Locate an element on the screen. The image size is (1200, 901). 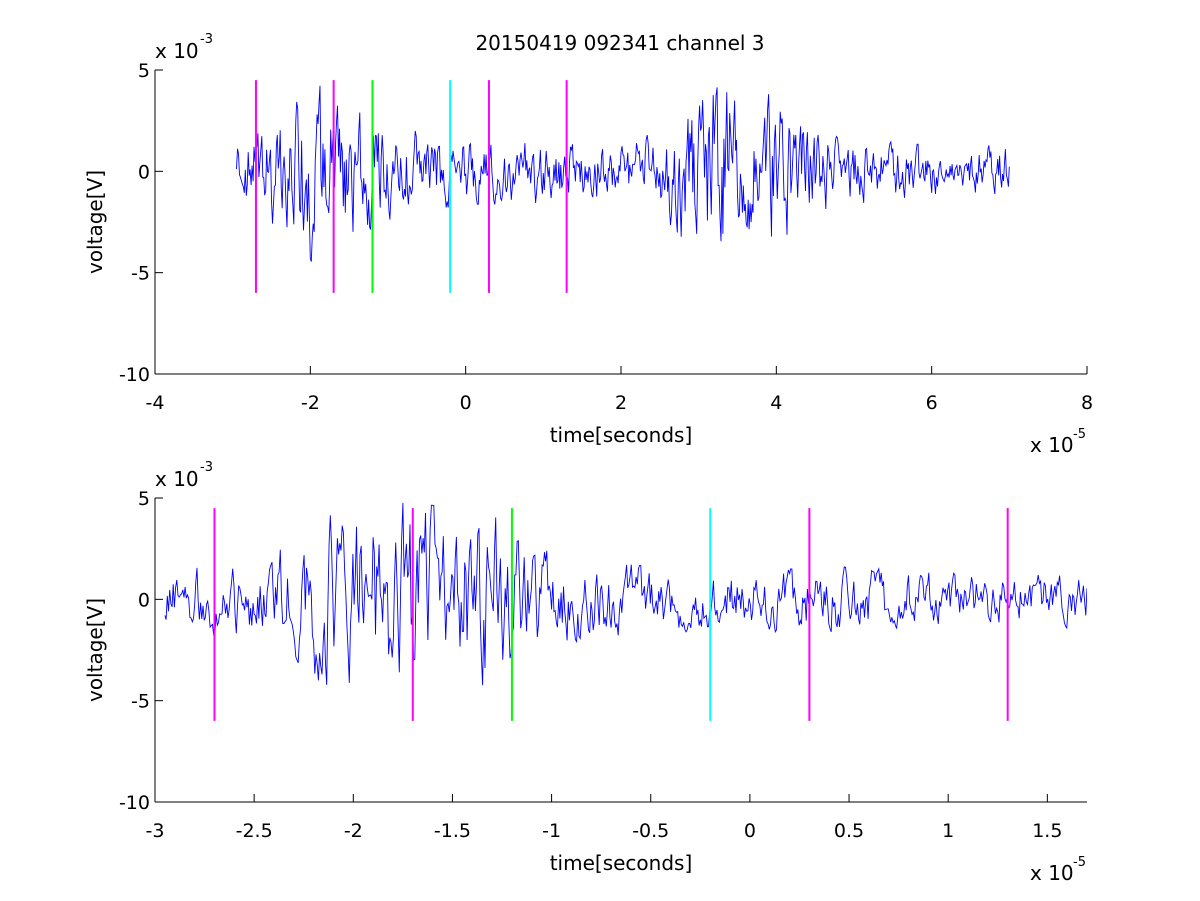
x-tick-label: 0.5 is located at coordinates (849, 831).